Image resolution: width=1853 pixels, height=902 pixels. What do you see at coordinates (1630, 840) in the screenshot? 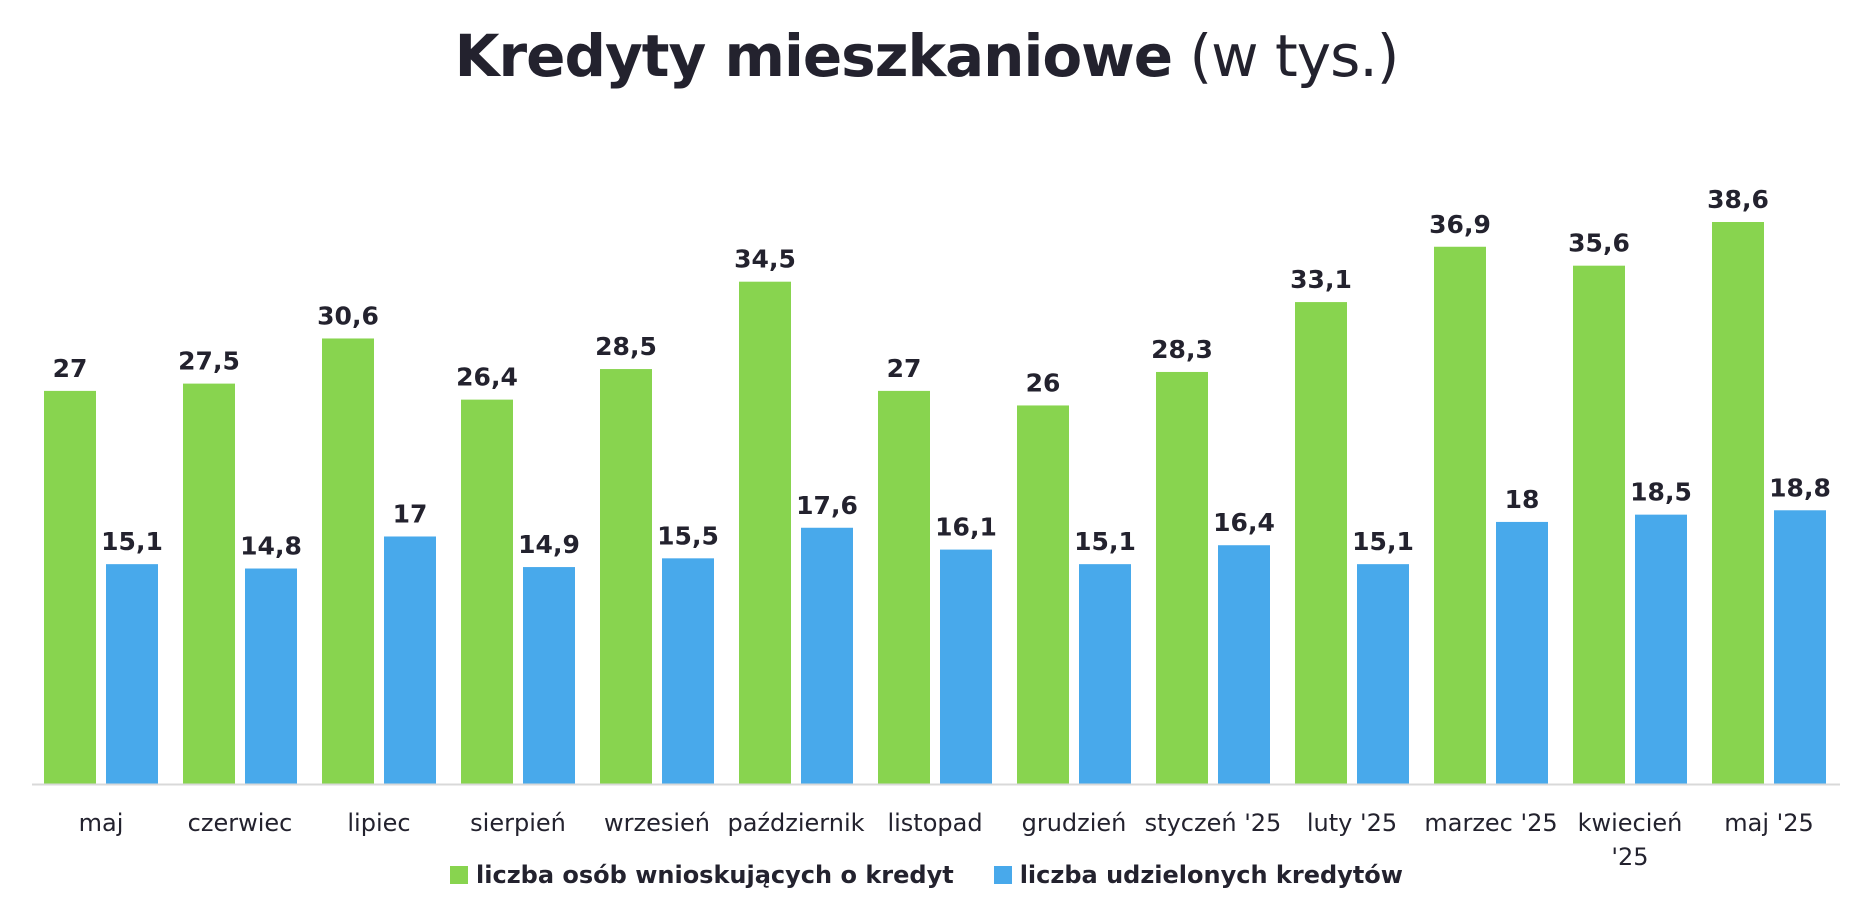
I see `category-label: kwiecień '25` at bounding box center [1630, 840].